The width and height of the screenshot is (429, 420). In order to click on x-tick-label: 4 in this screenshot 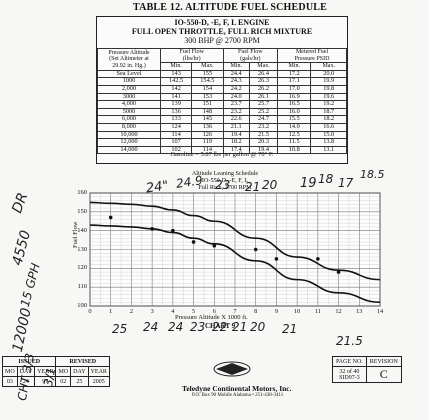, I will do `click(173, 311)`.